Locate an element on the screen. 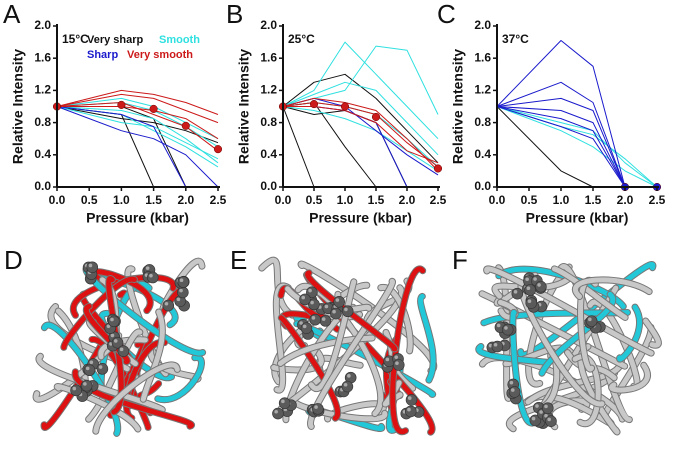 This screenshot has width=680, height=460. legend-entry: Very sharp is located at coordinates (115, 40).